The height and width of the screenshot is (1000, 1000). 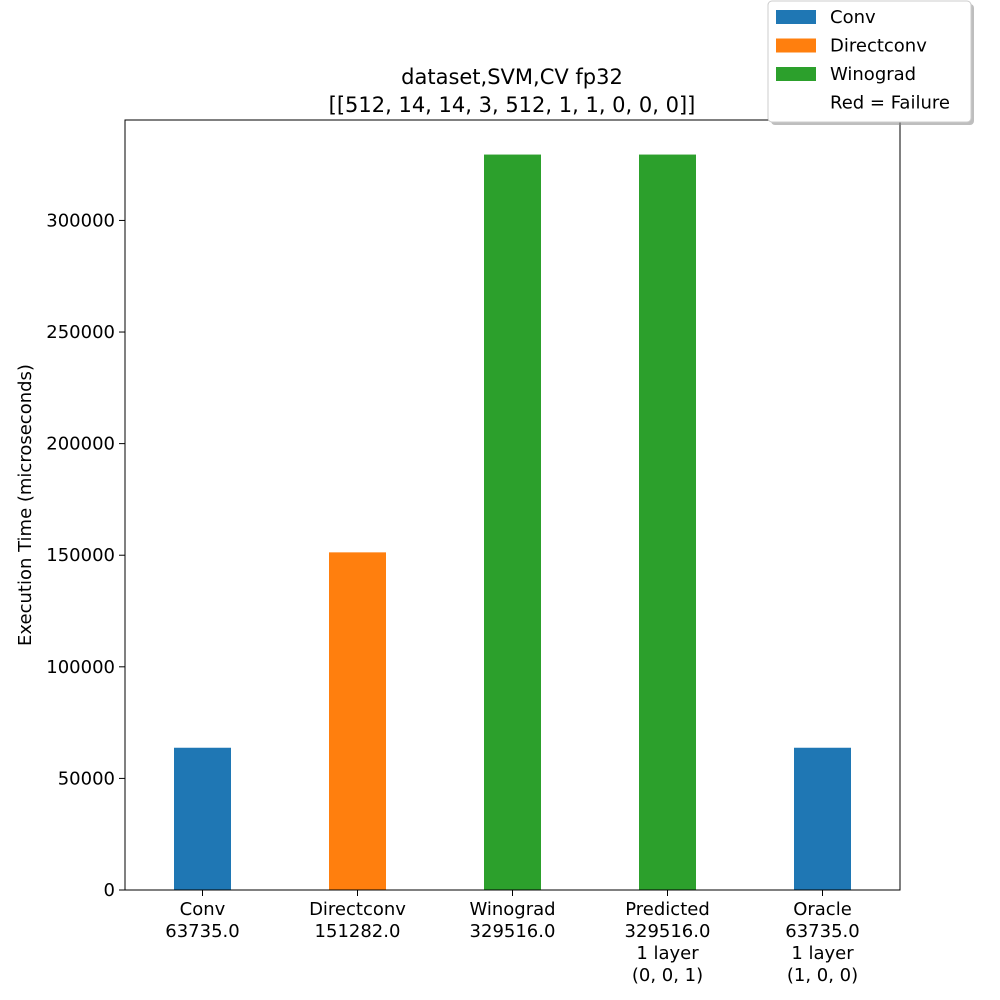 What do you see at coordinates (80, 220) in the screenshot?
I see `y-tick-label-7: 300000` at bounding box center [80, 220].